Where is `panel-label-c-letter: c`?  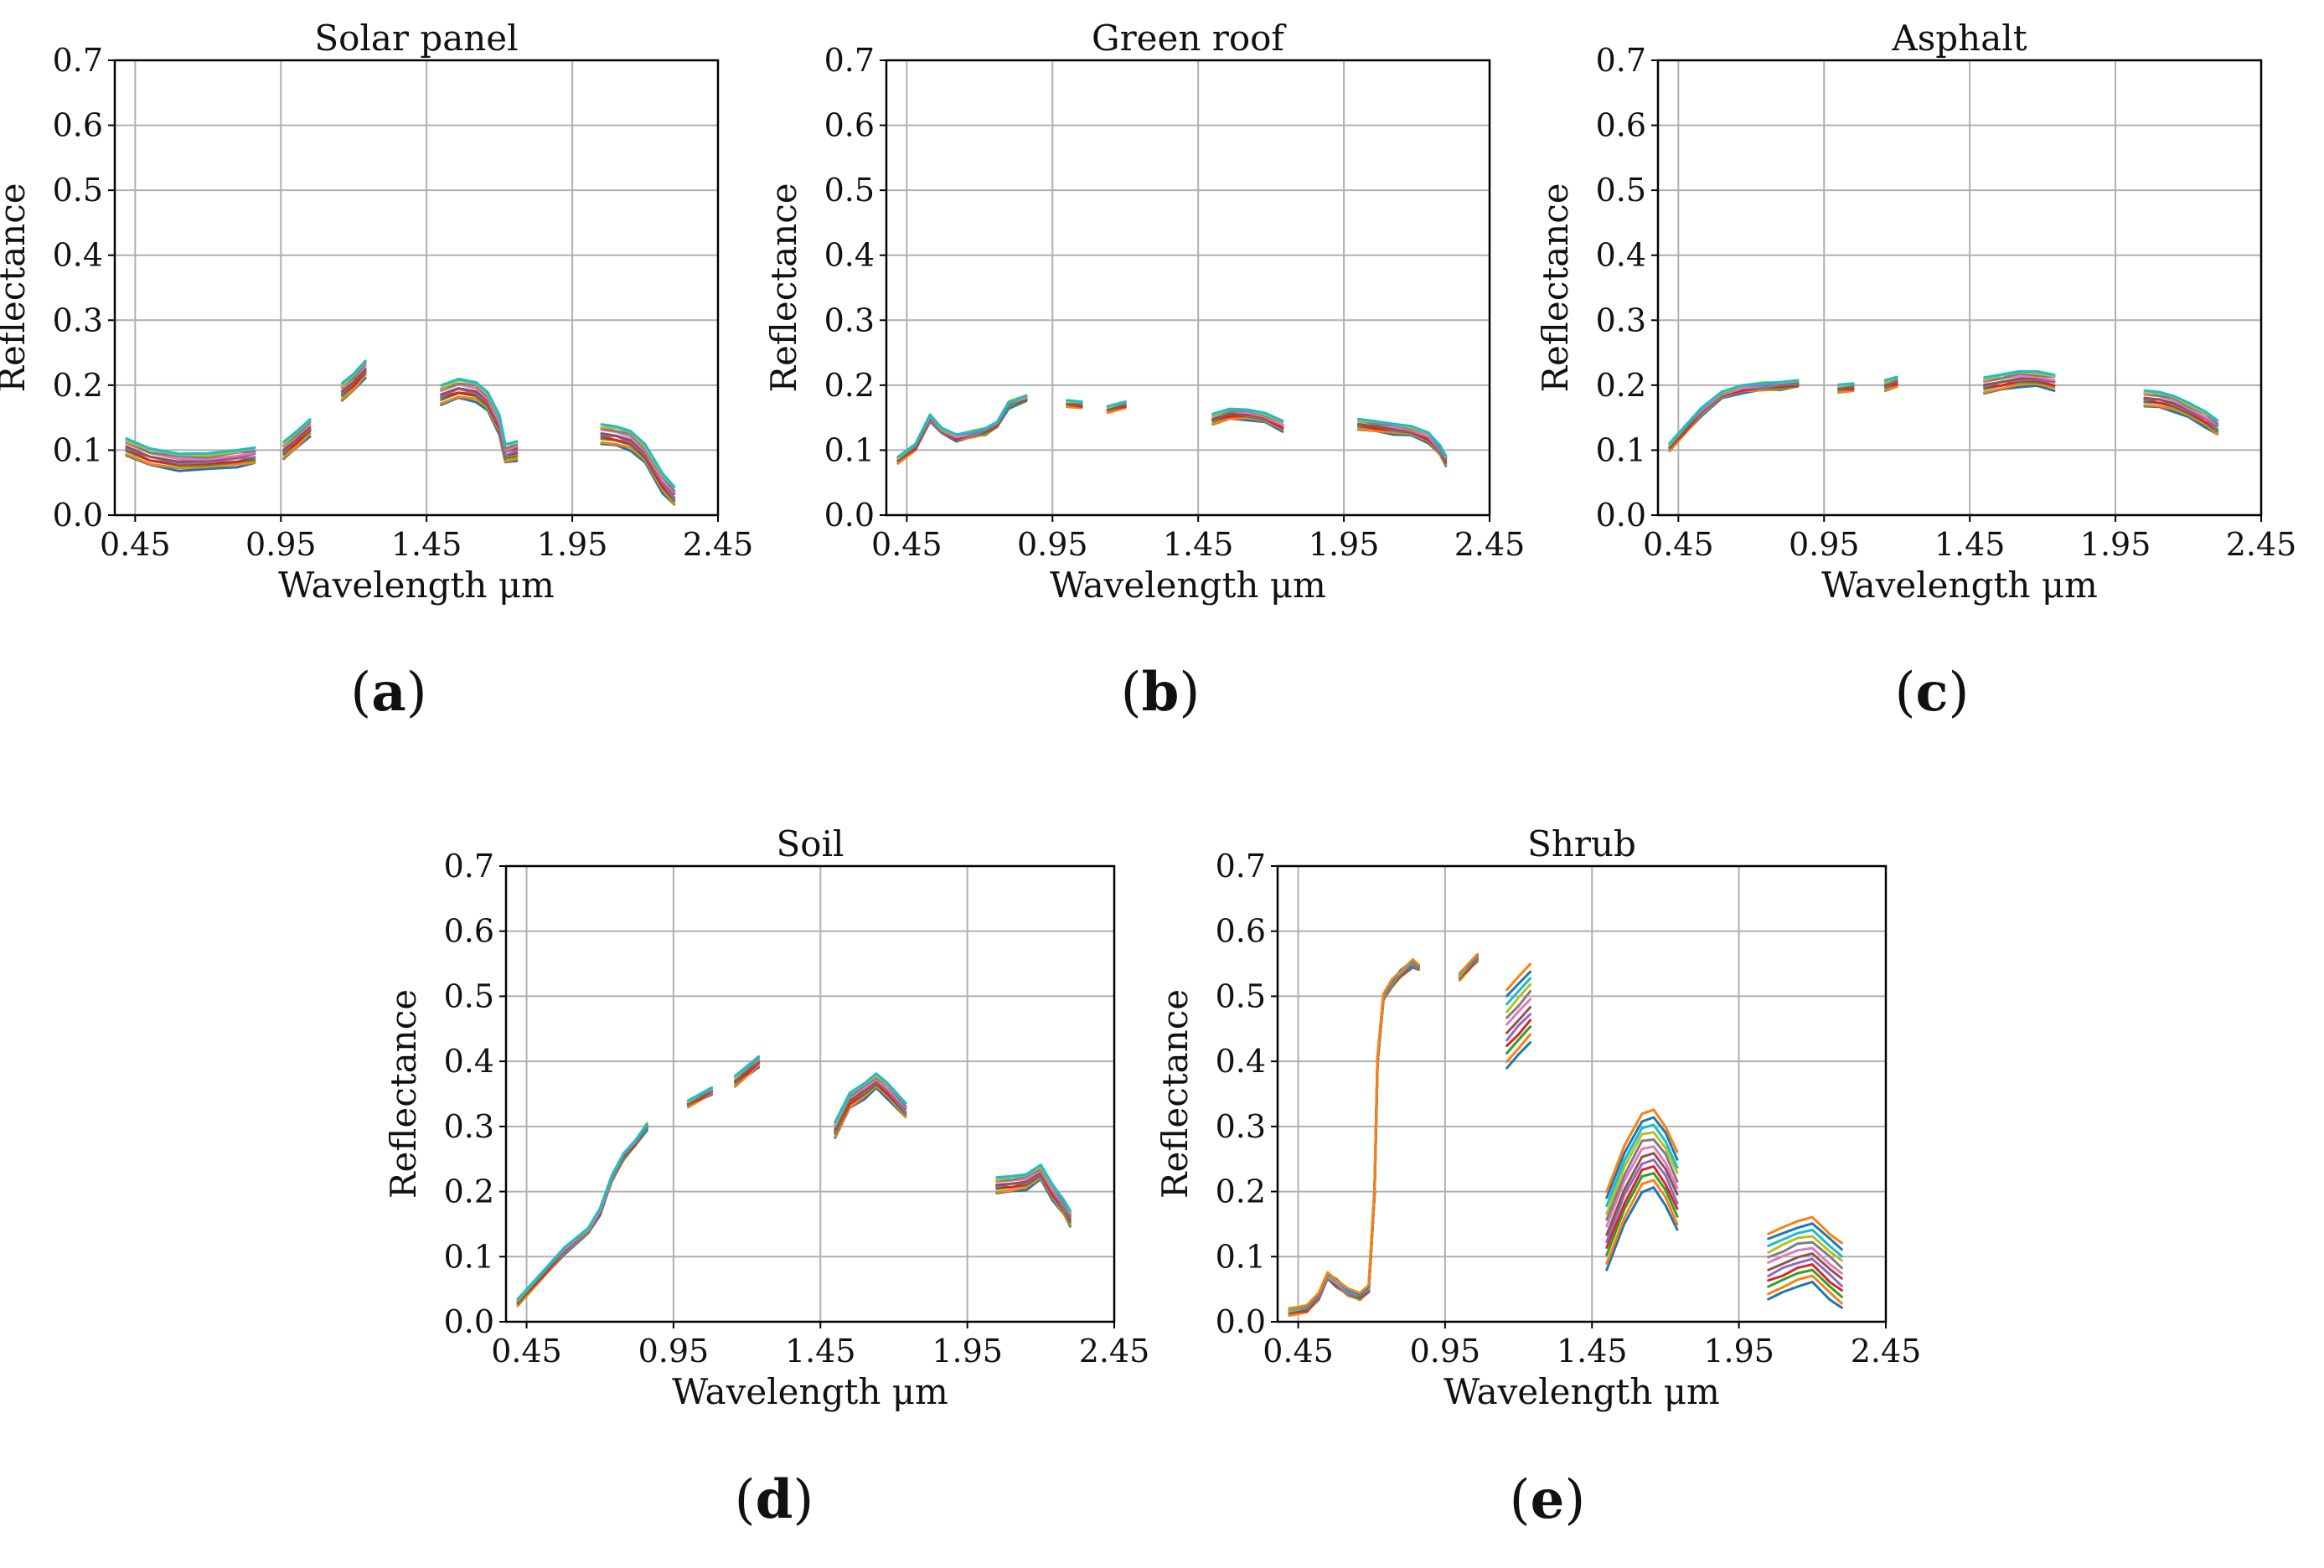 panel-label-c-letter: c is located at coordinates (1932, 693).